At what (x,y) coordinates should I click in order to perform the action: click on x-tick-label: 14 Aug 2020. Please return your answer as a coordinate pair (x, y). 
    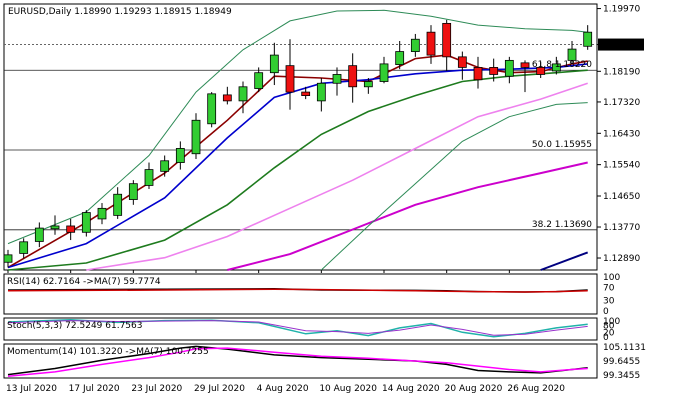
    Looking at the image, I should click on (411, 389).